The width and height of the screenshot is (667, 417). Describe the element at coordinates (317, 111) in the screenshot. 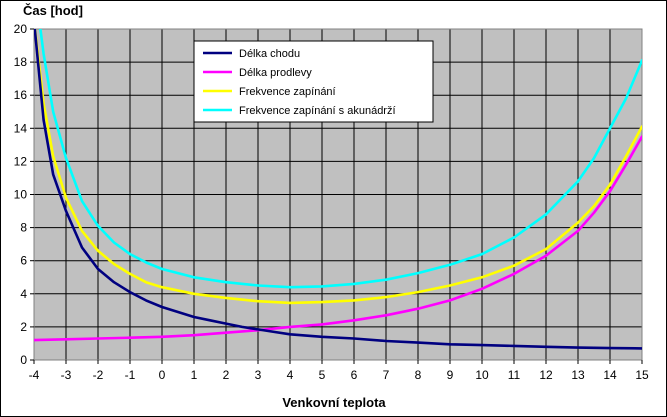

I see `legend-label: Frekvence zapínání s akunádrží` at that location.